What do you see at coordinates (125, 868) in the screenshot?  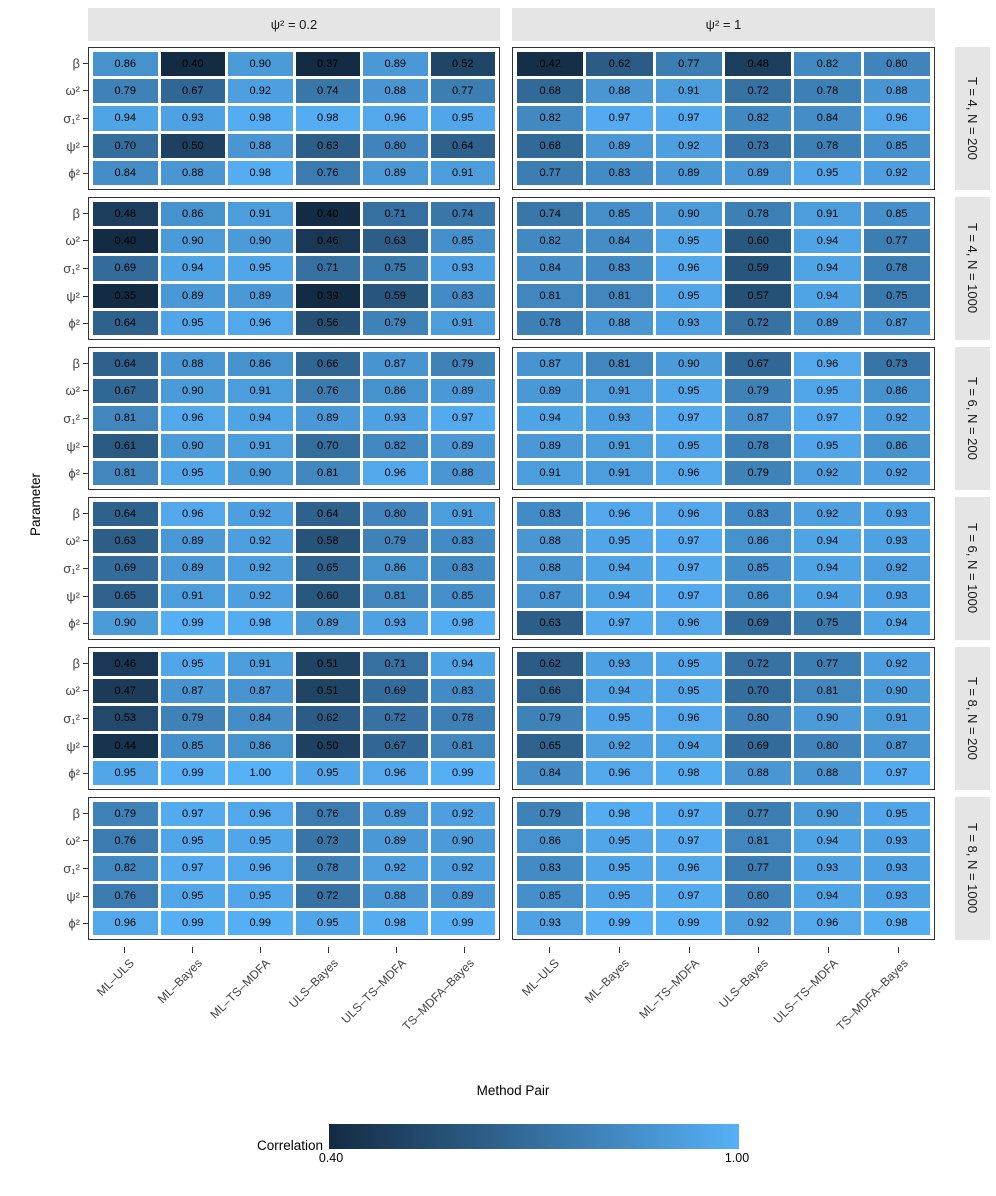 I see `cell-value: 0.82` at bounding box center [125, 868].